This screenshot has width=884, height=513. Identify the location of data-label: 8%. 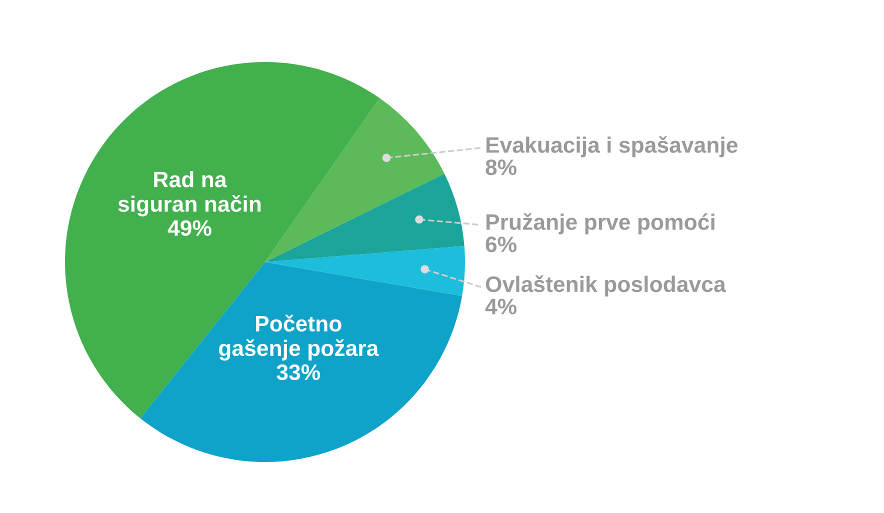
(501, 167).